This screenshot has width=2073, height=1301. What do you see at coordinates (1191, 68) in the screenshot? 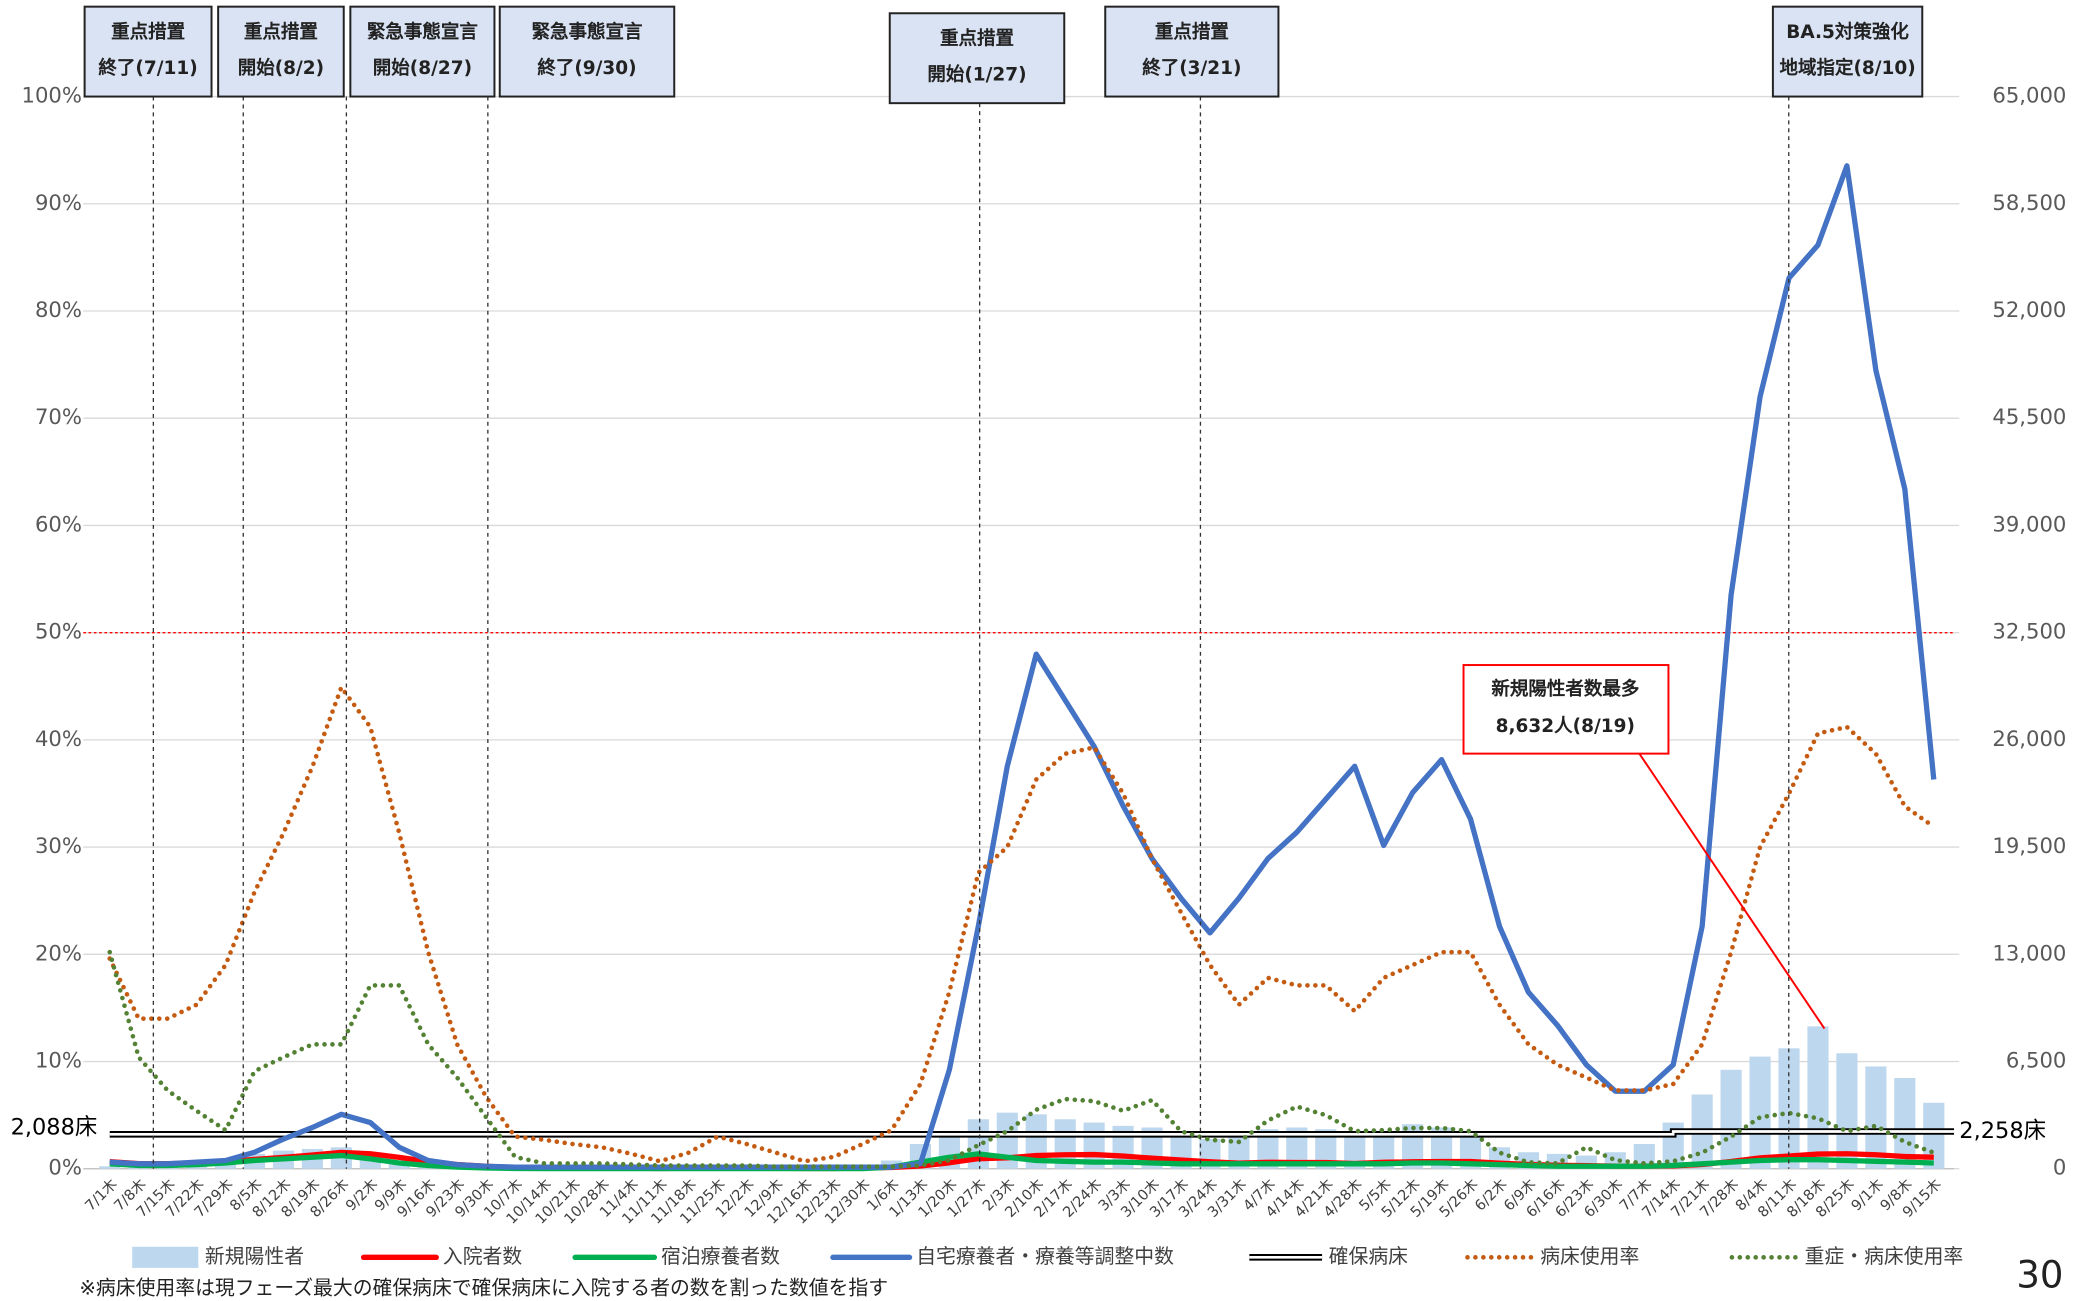
I see `event-label: 終了(3/21)` at bounding box center [1191, 68].